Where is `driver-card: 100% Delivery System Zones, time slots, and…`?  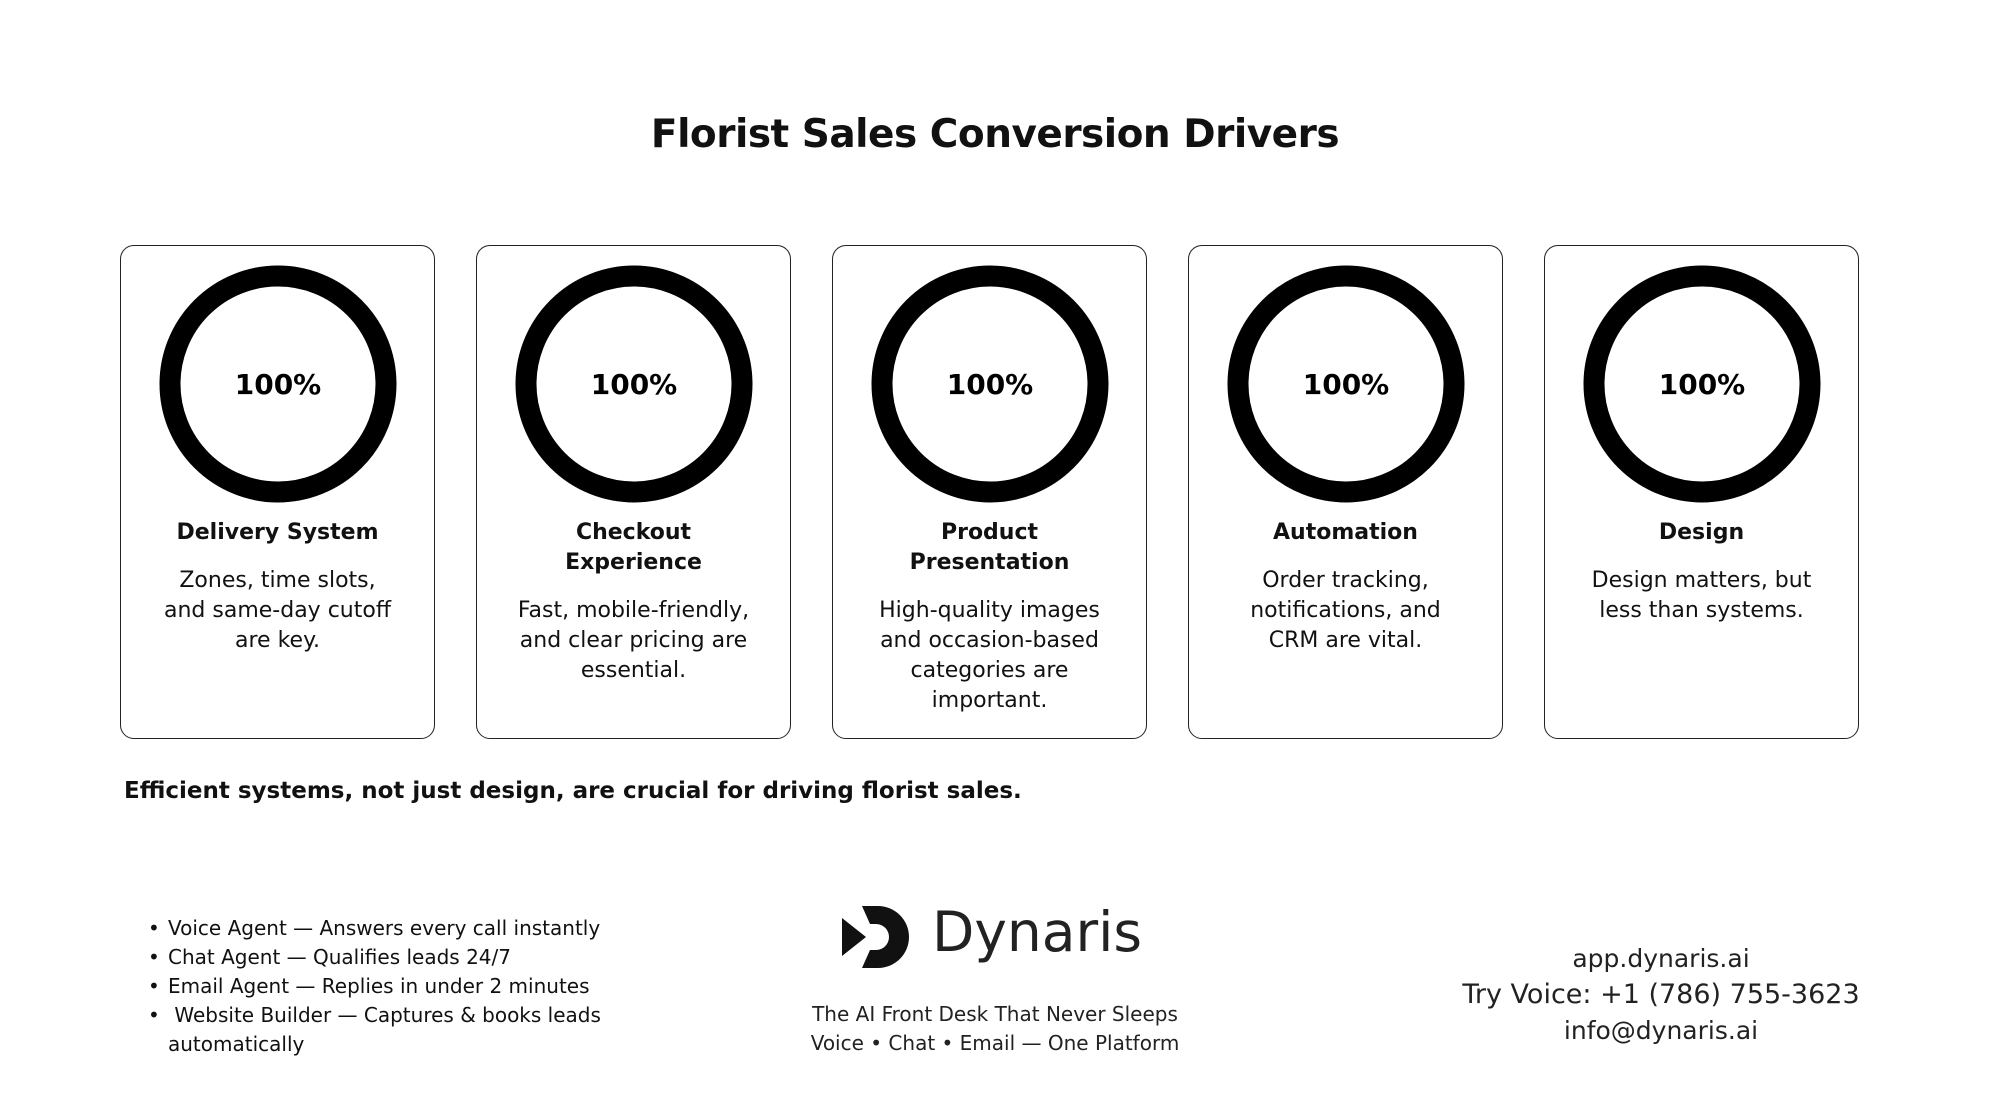 driver-card: 100% Delivery System Zones, time slots, and… is located at coordinates (277, 492).